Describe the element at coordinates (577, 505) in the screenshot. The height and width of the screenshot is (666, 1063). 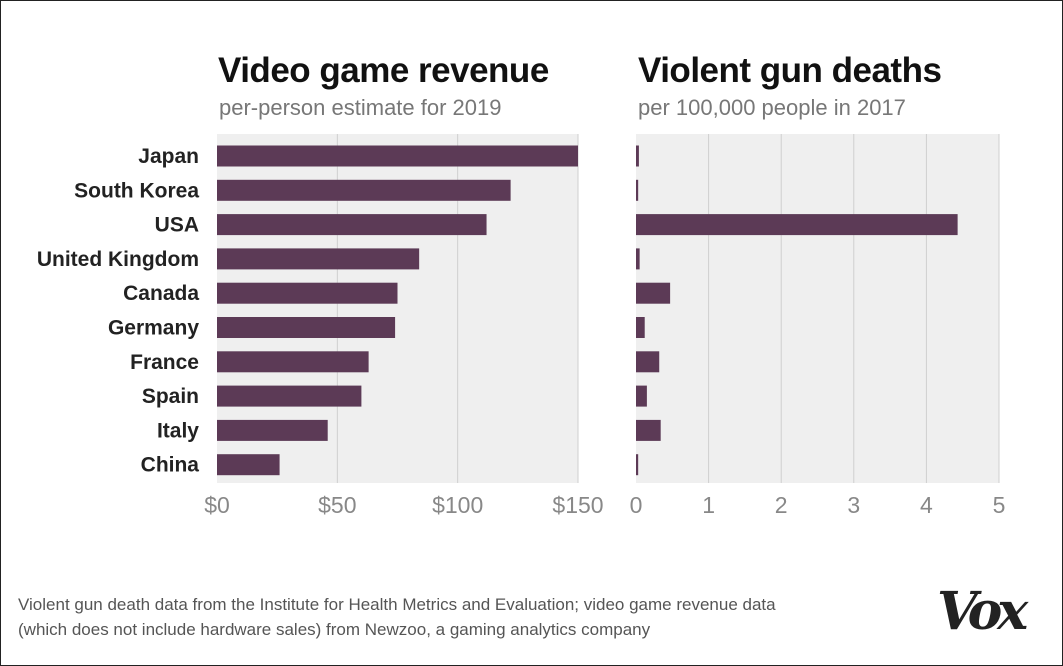
I see `x-tick-label-video-game-revenue: $150` at that location.